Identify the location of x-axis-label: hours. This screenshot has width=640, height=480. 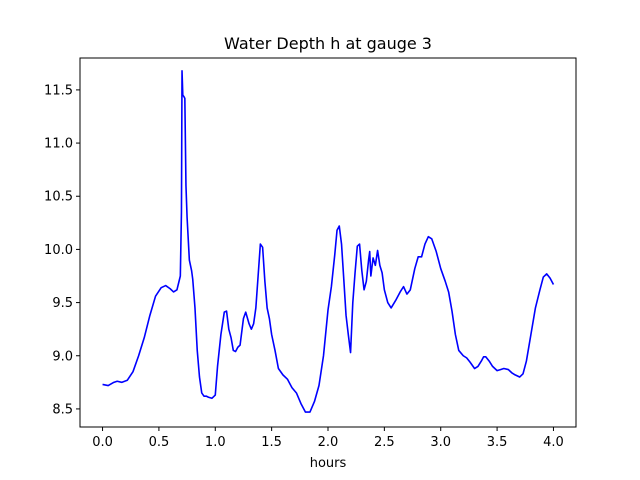
(328, 463).